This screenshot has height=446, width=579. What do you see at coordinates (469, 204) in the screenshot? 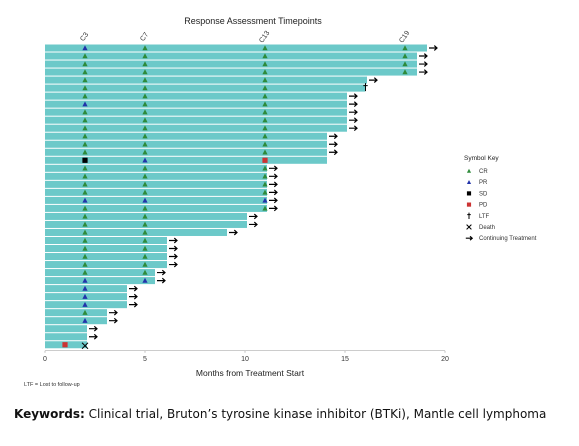
I see `legend-pd-symbol` at bounding box center [469, 204].